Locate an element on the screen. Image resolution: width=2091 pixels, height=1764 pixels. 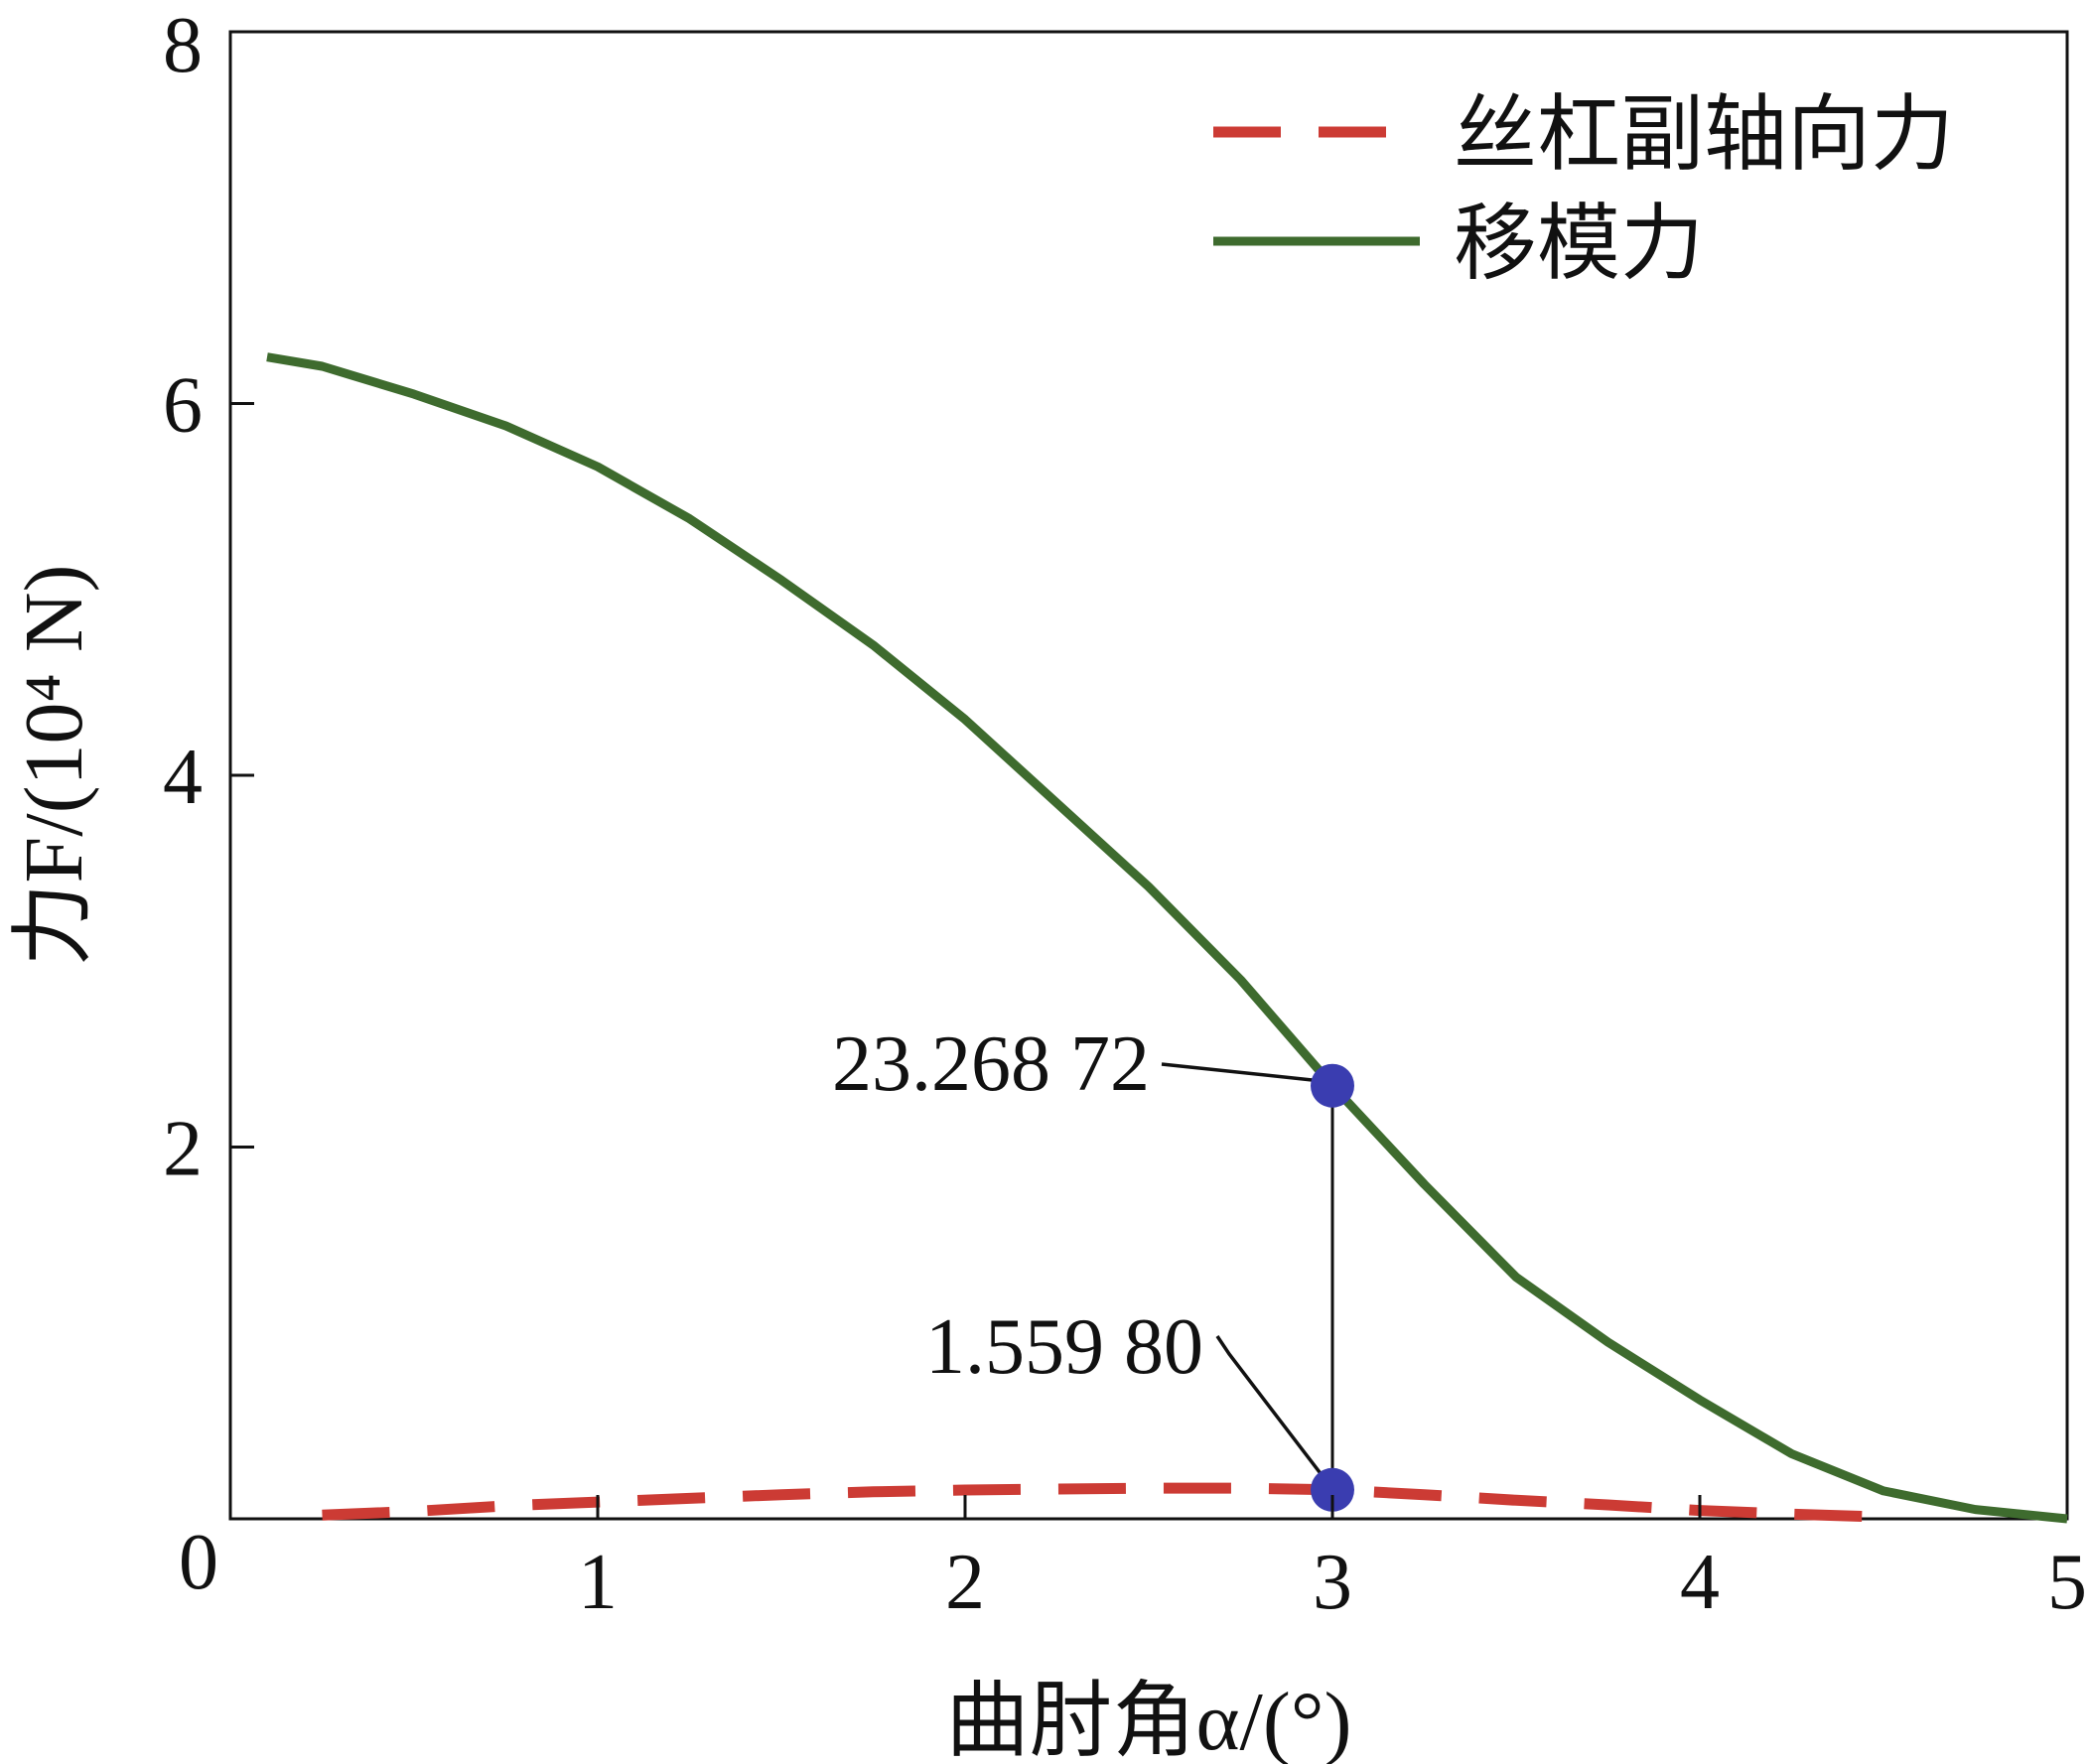
y-tick-label: 8 is located at coordinates (183, 45).